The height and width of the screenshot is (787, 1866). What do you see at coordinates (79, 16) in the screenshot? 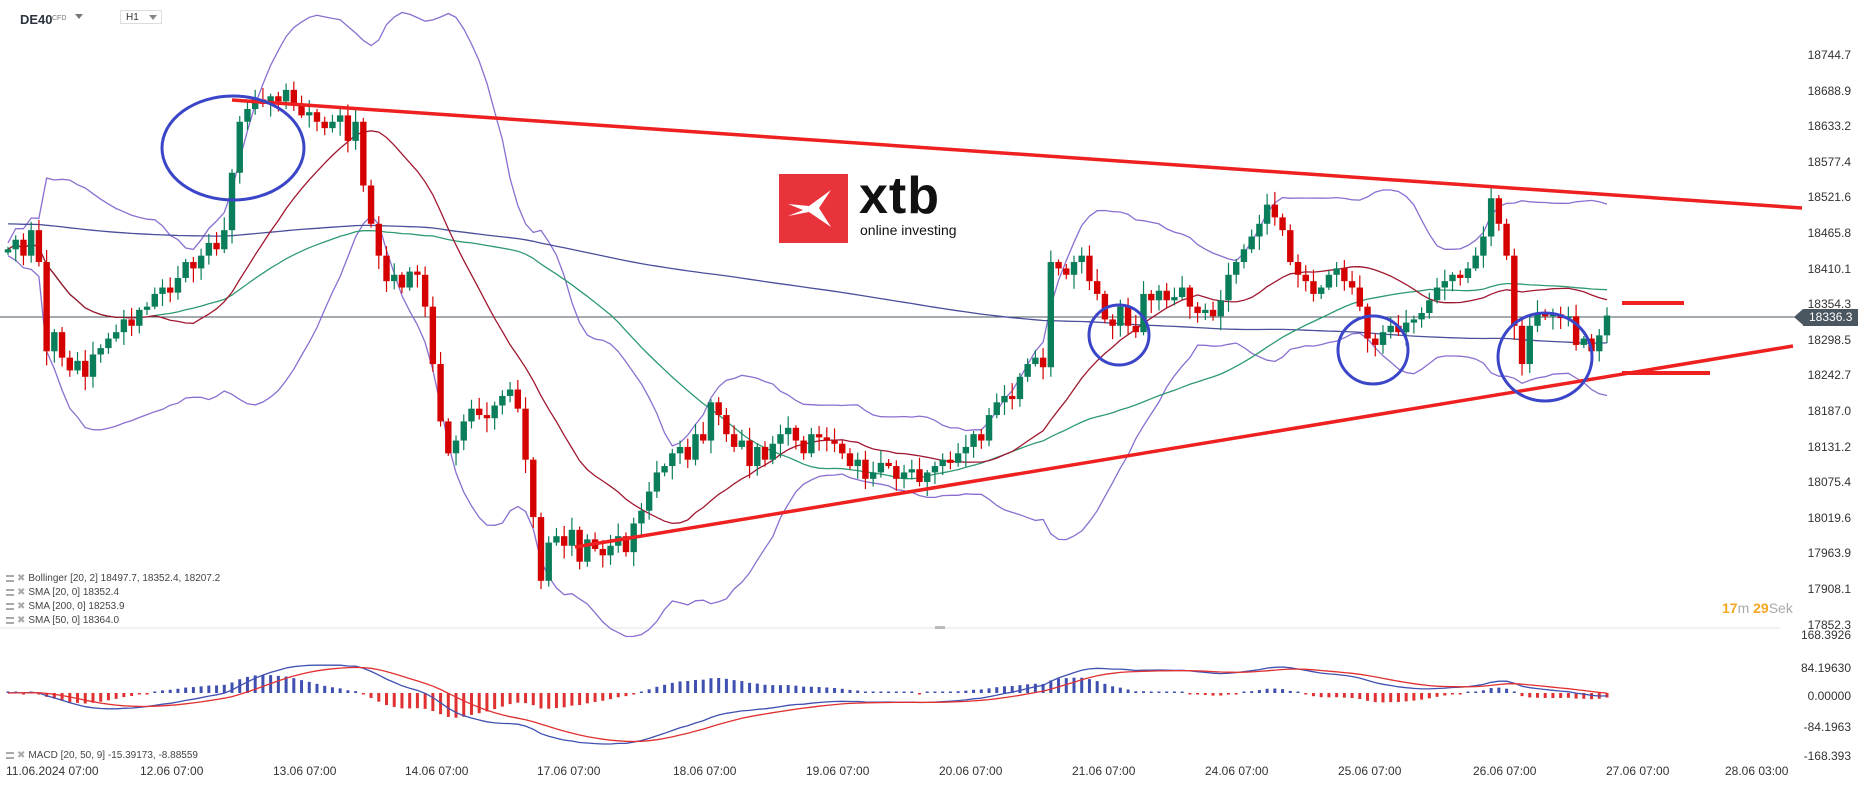
I see `chevron-down-icon` at bounding box center [79, 16].